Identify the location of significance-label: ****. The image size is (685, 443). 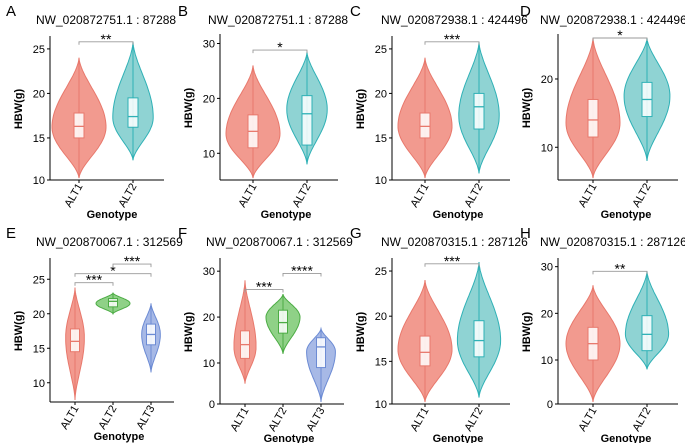
(302, 270).